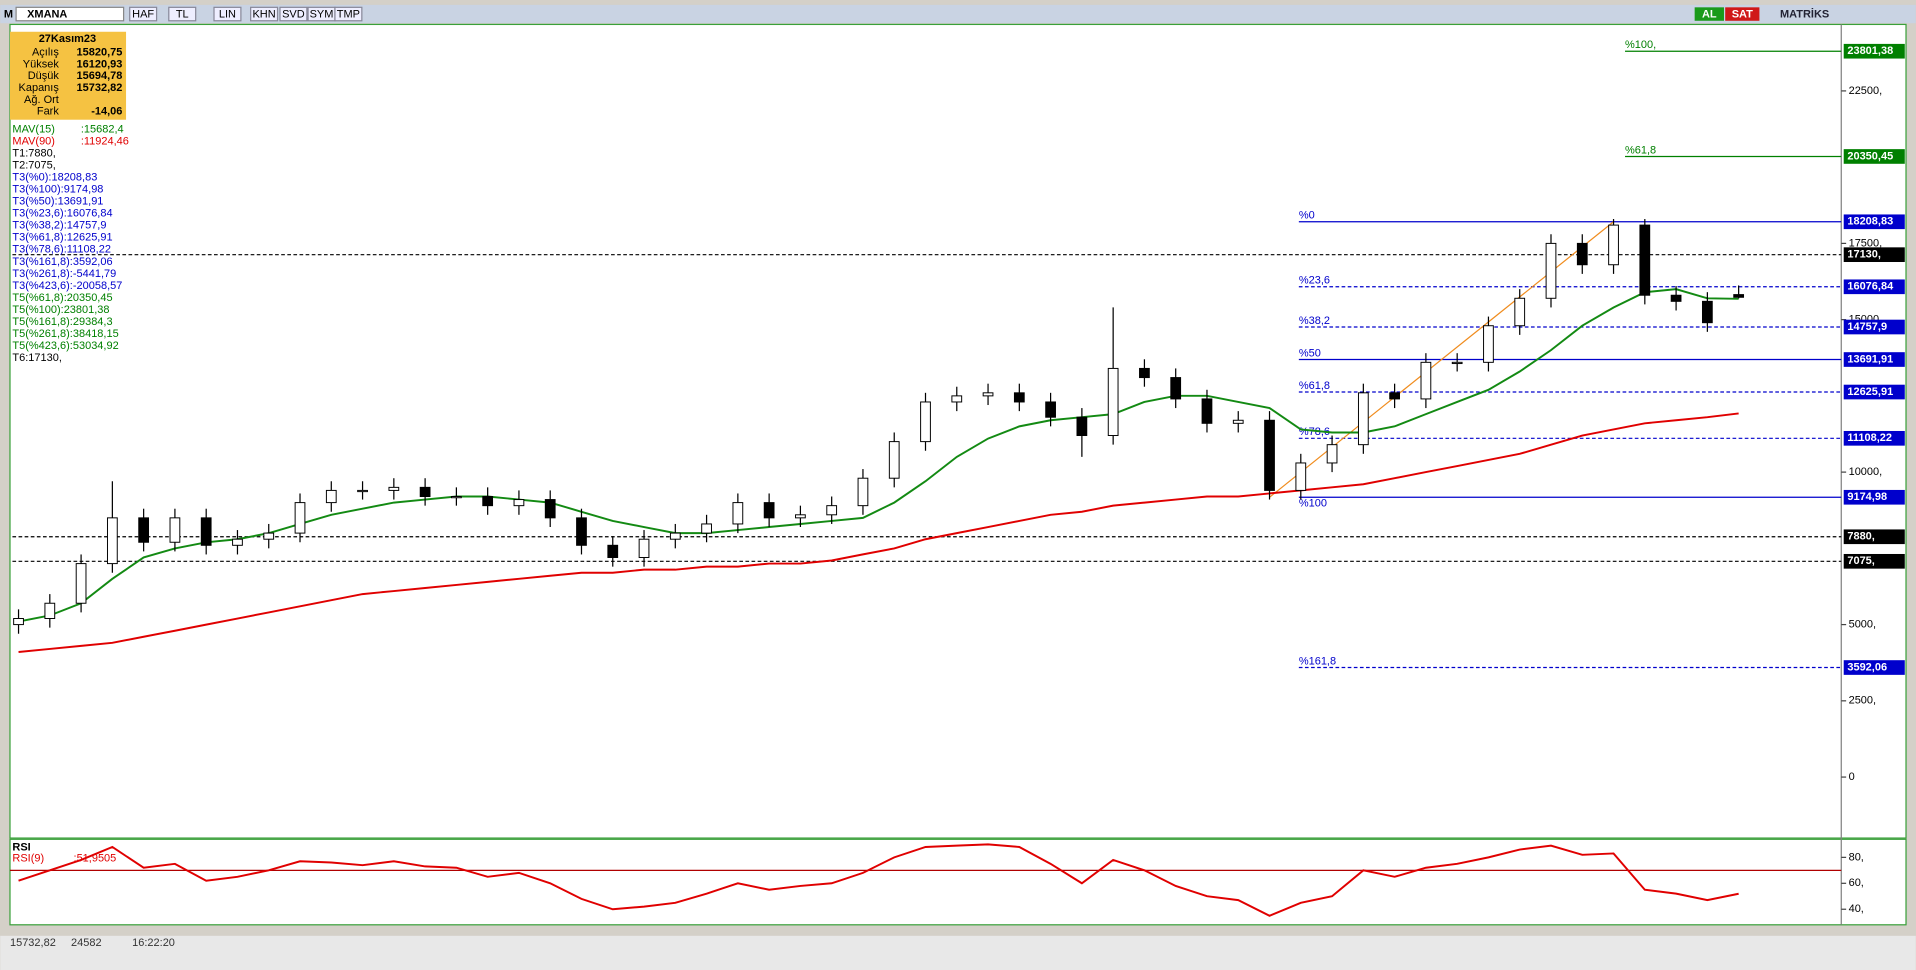  I want to click on buy-button, so click(1709, 14).